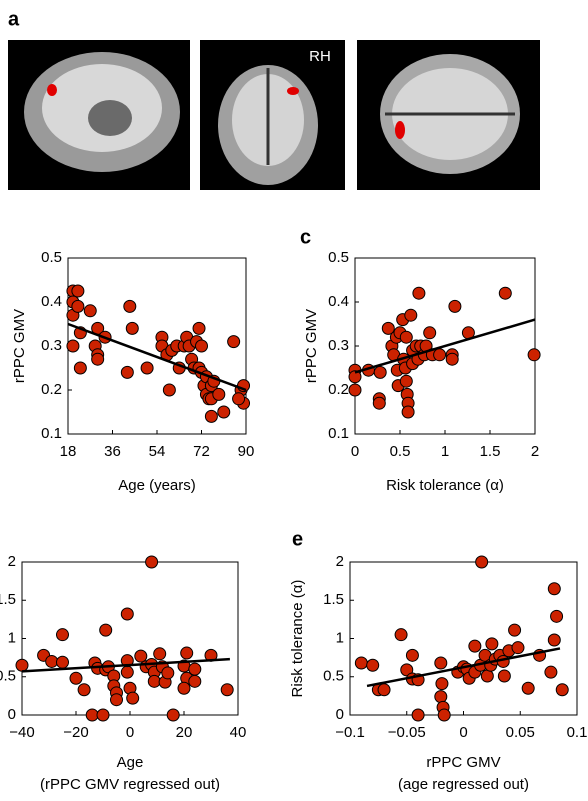 The height and width of the screenshot is (801, 588). Describe the element at coordinates (340, 637) in the screenshot. I see `y-tick-label: 1` at that location.